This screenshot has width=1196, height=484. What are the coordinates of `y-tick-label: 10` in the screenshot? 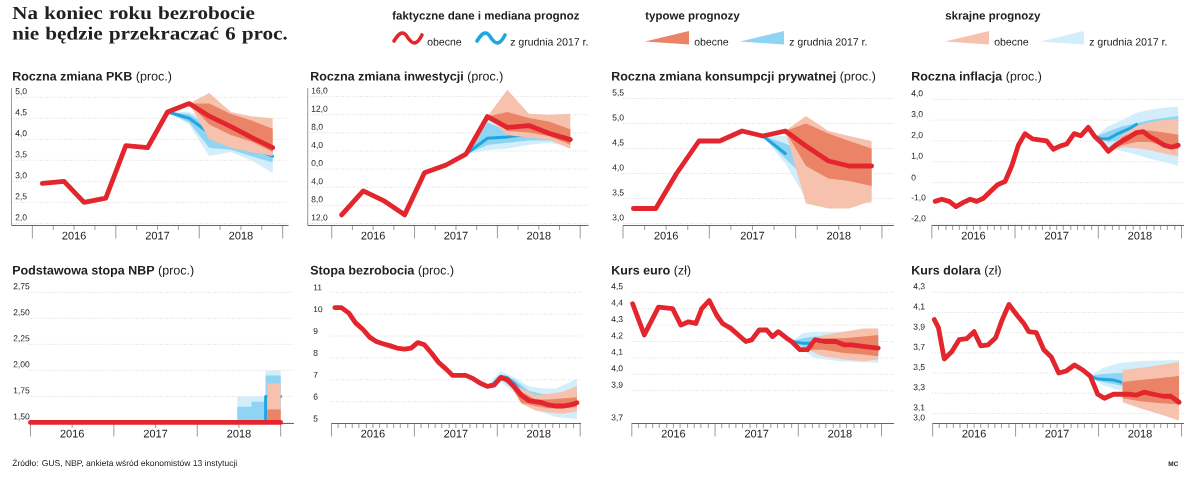 It's located at (318, 309).